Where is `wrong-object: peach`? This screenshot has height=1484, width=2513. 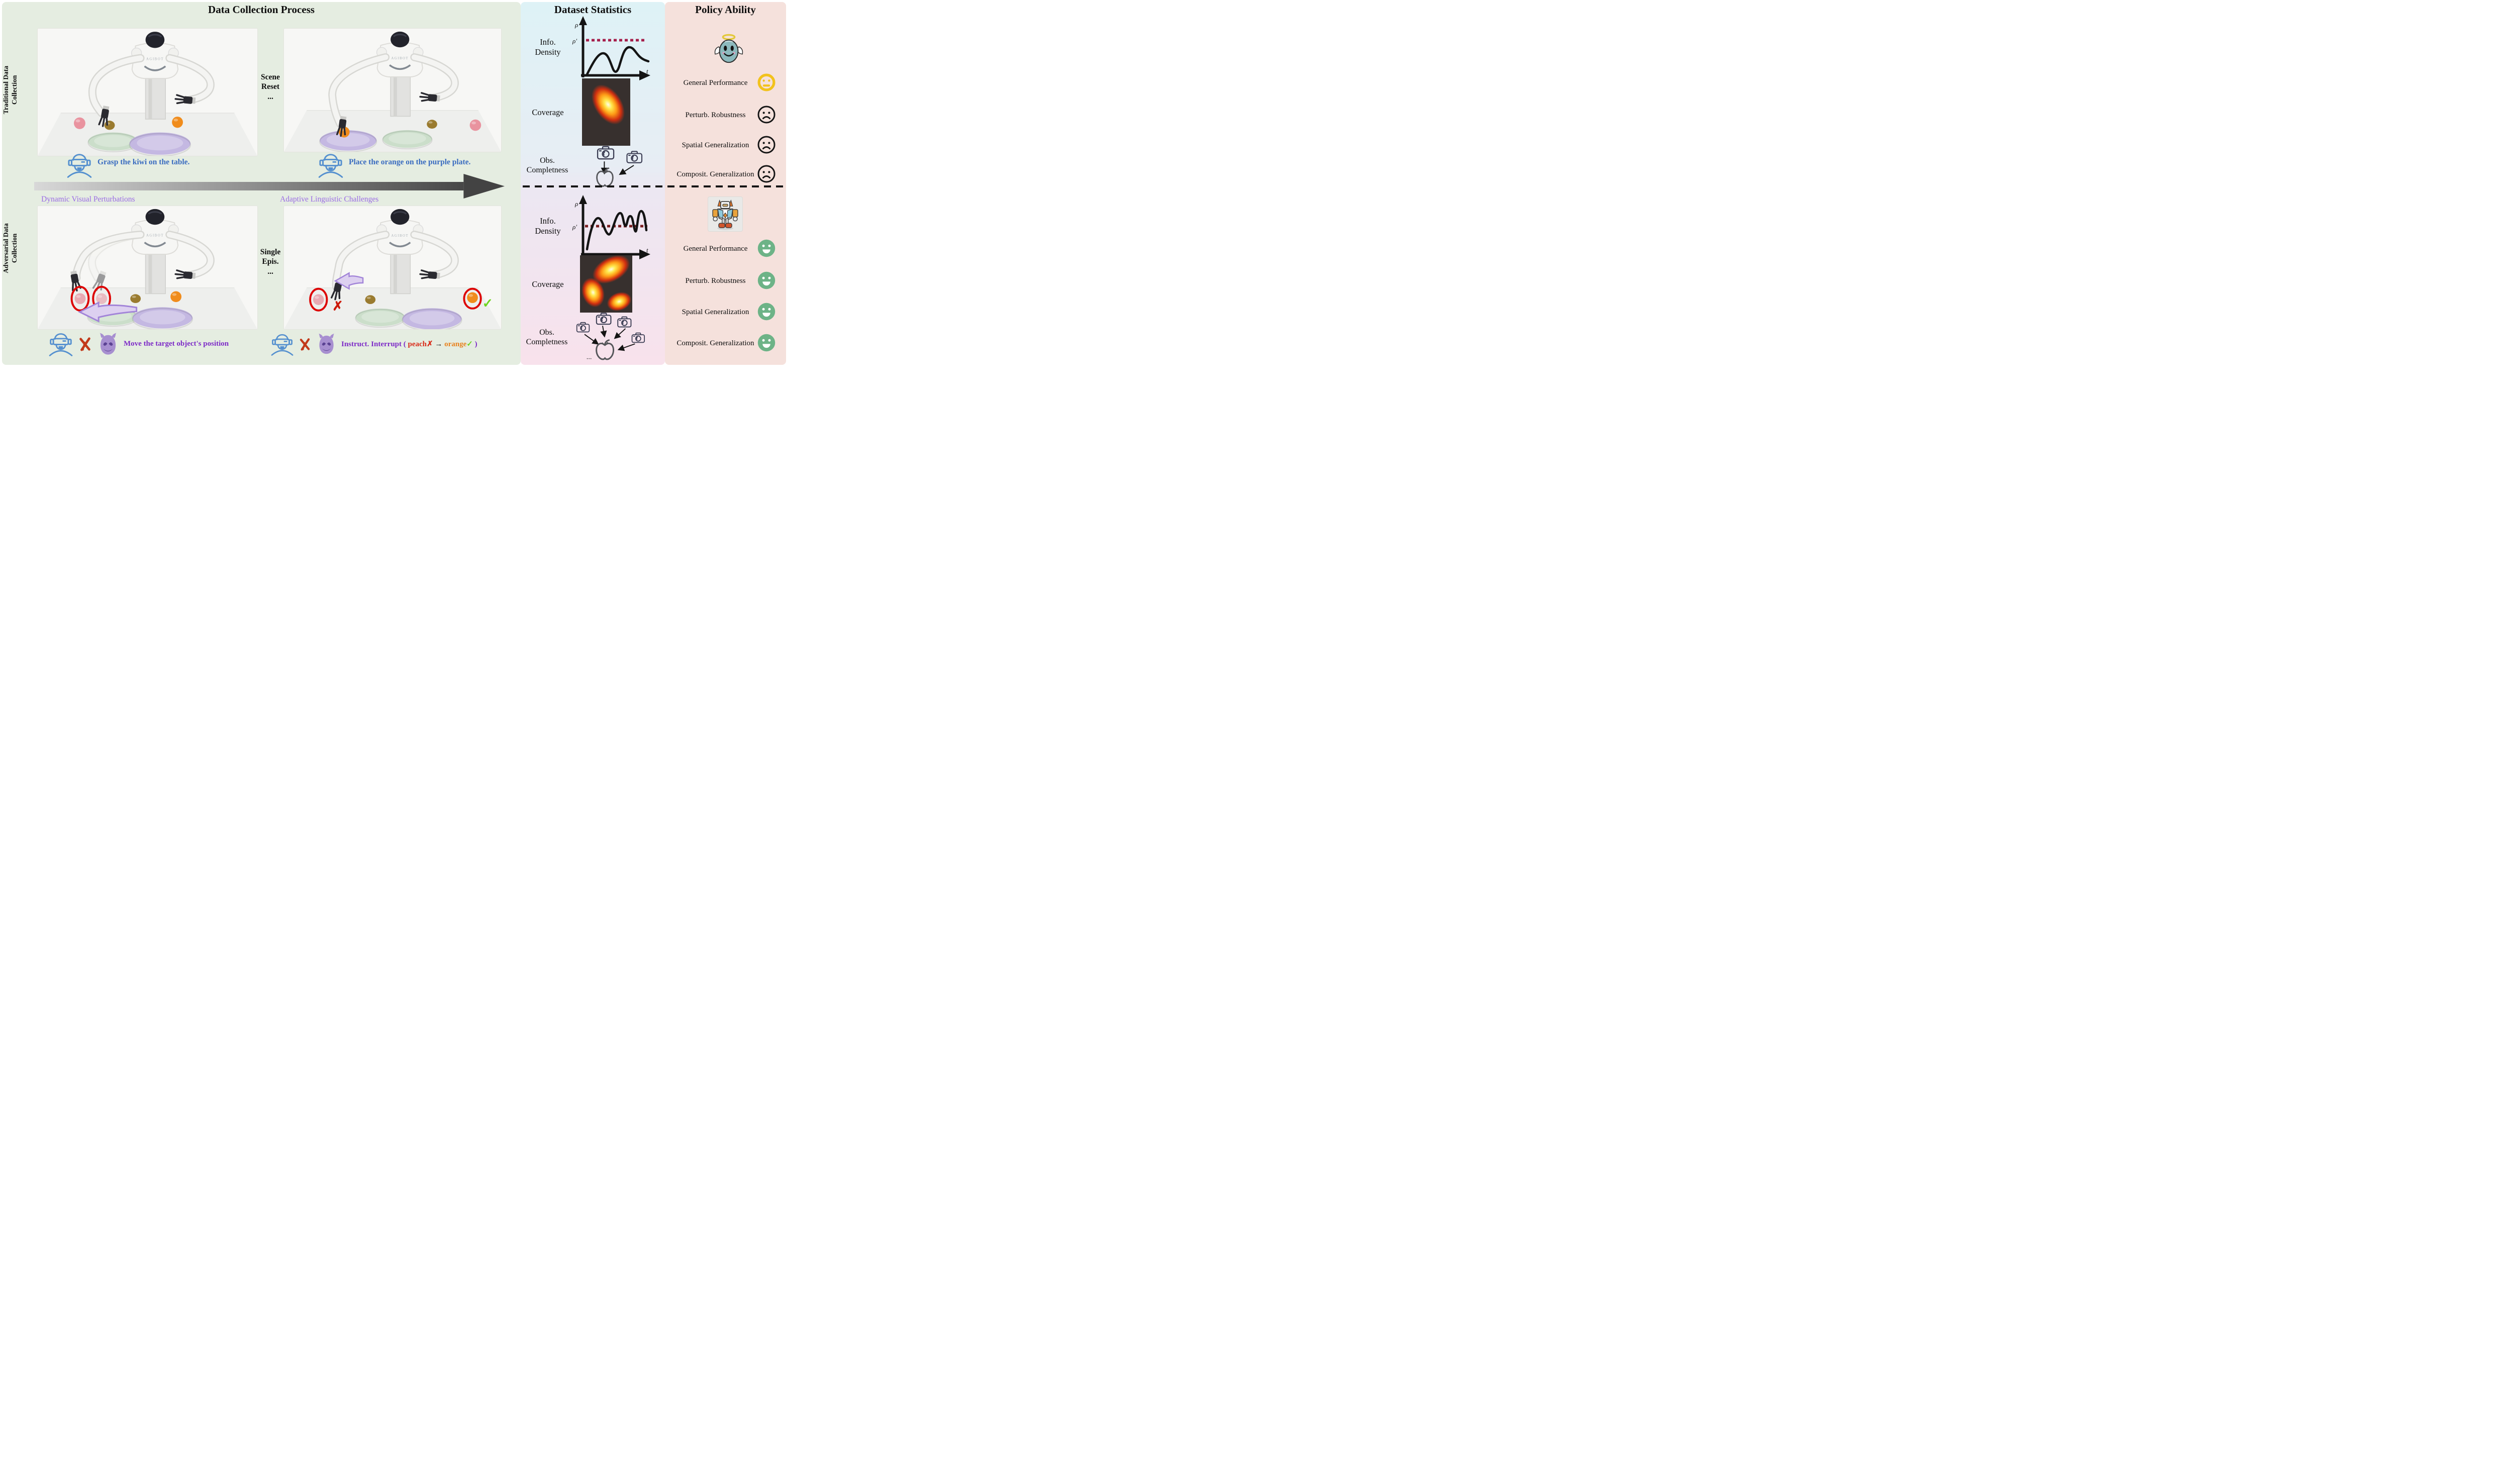
wrong-object: peach is located at coordinates (417, 344).